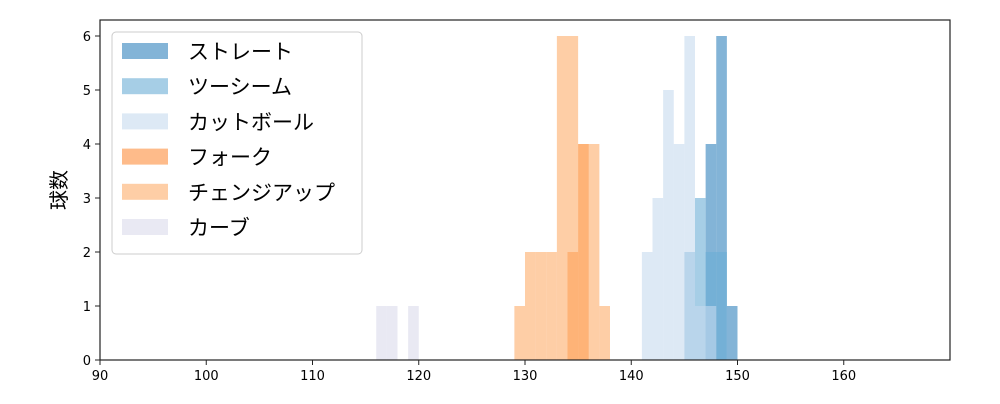  What do you see at coordinates (91, 199) in the screenshot?
I see `y-axis: 0 1 2 3 4 5 6` at bounding box center [91, 199].